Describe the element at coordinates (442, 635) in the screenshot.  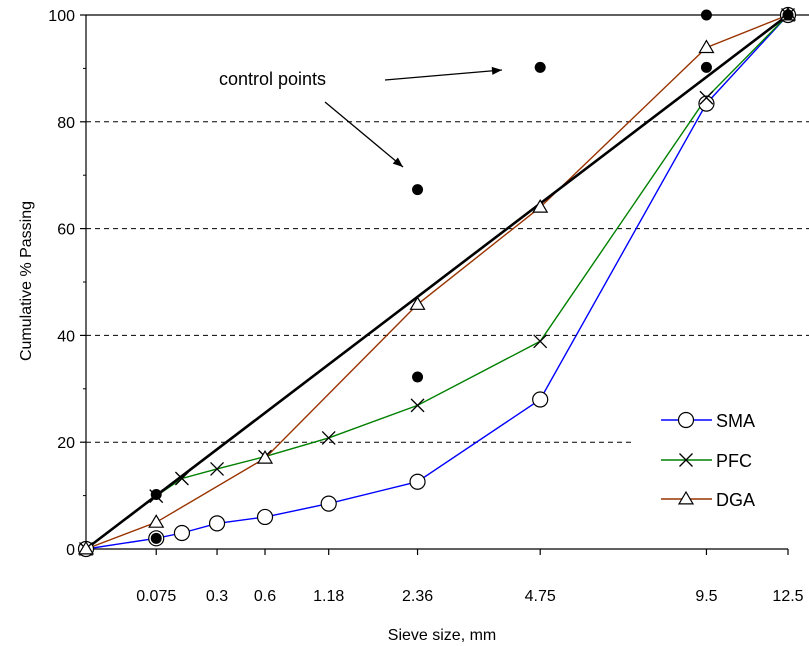
I see `x-axis-title: Sieve size, mm` at that location.